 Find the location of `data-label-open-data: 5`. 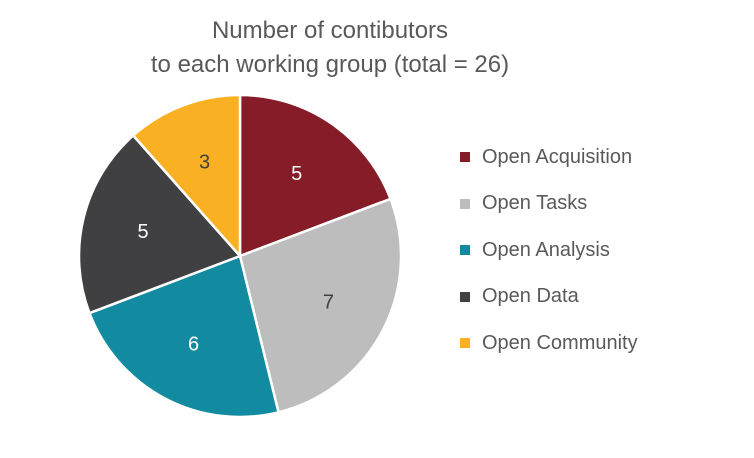

data-label-open-data: 5 is located at coordinates (143, 232).